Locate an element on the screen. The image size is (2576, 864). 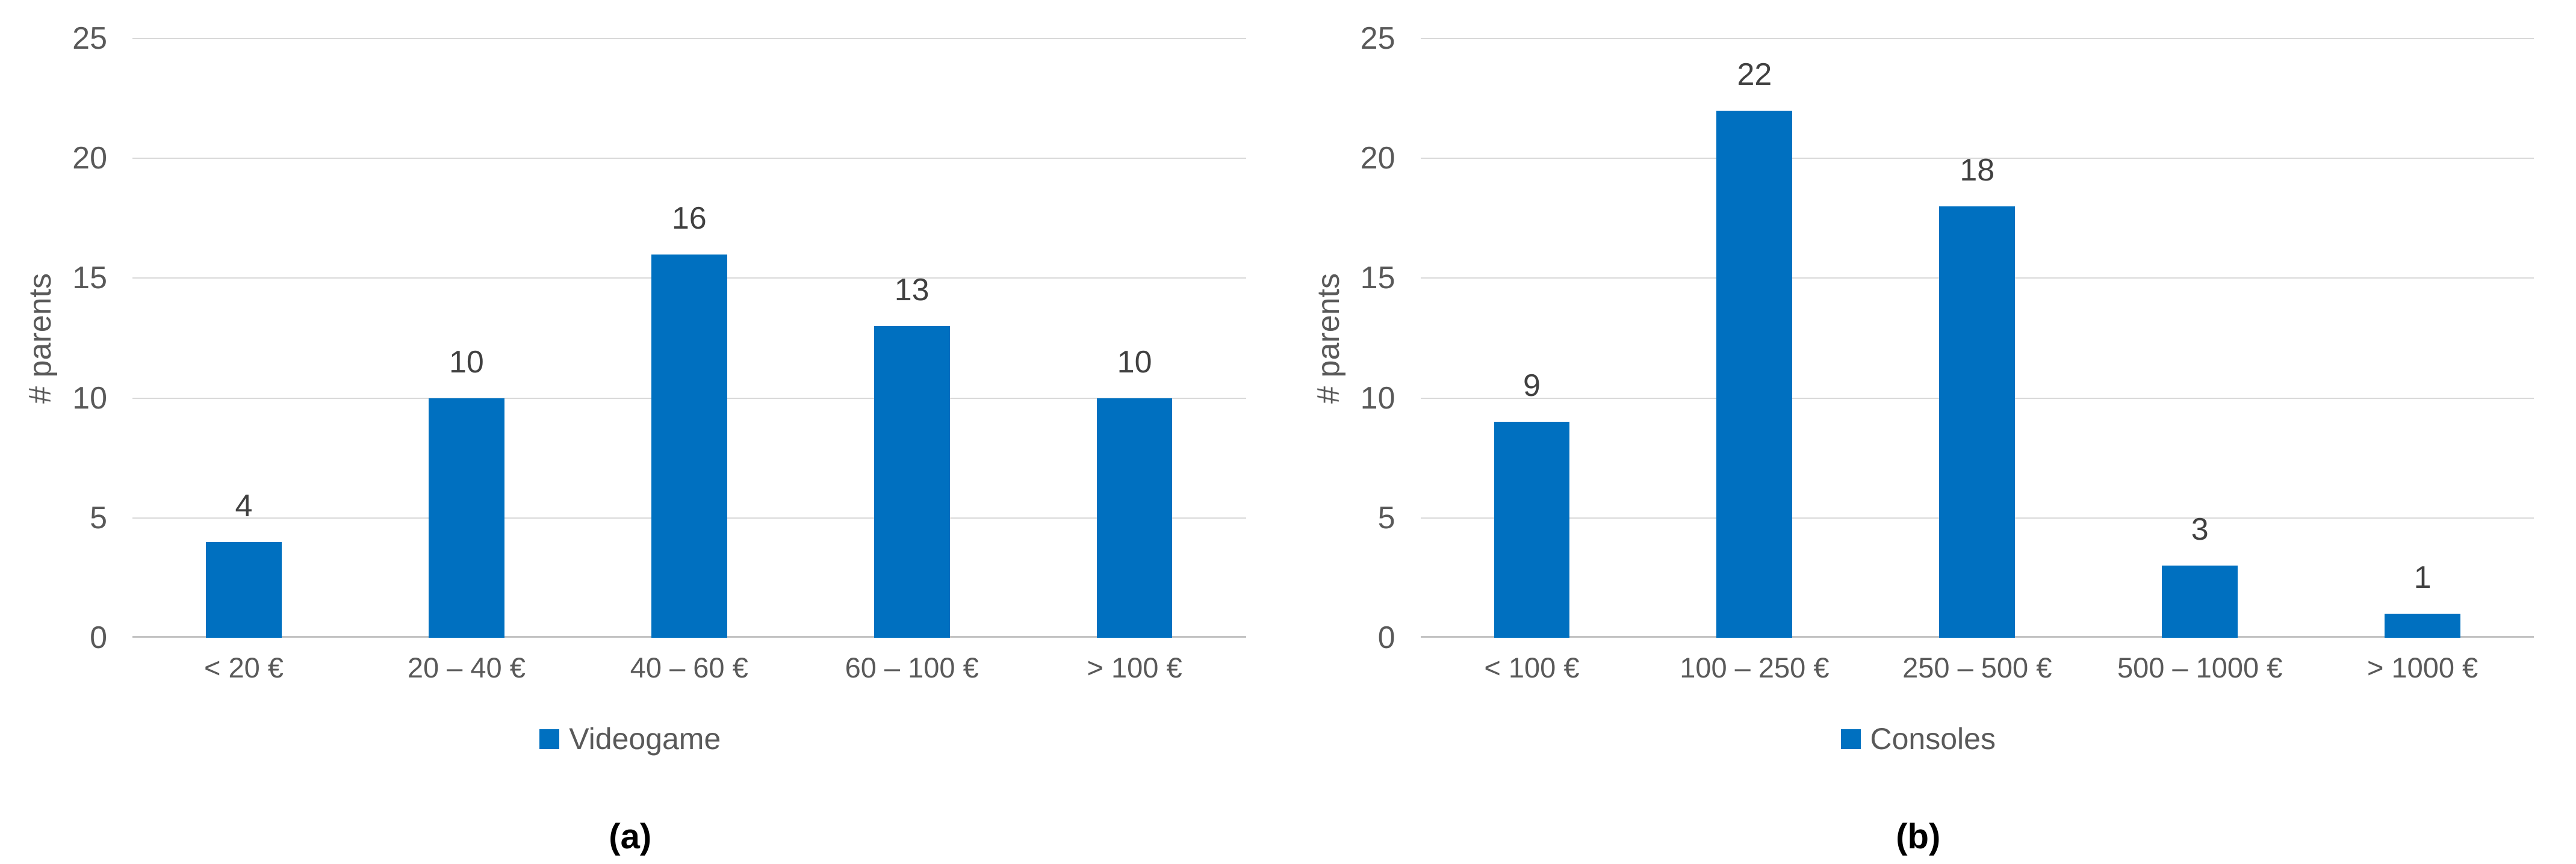
bar-column: 18 is located at coordinates (1977, 339).